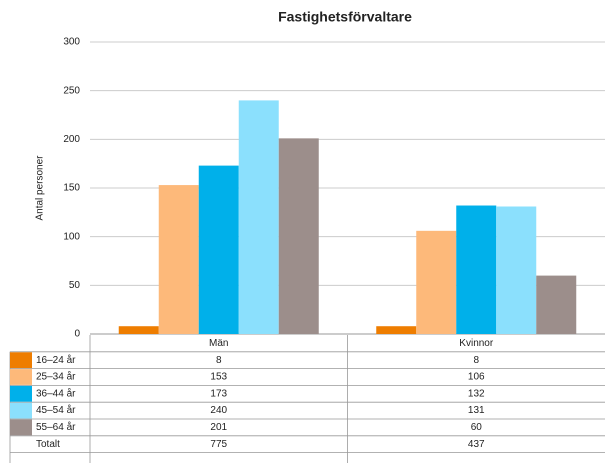  Describe the element at coordinates (56, 427) in the screenshot. I see `legend-label: 55–64 år` at that location.